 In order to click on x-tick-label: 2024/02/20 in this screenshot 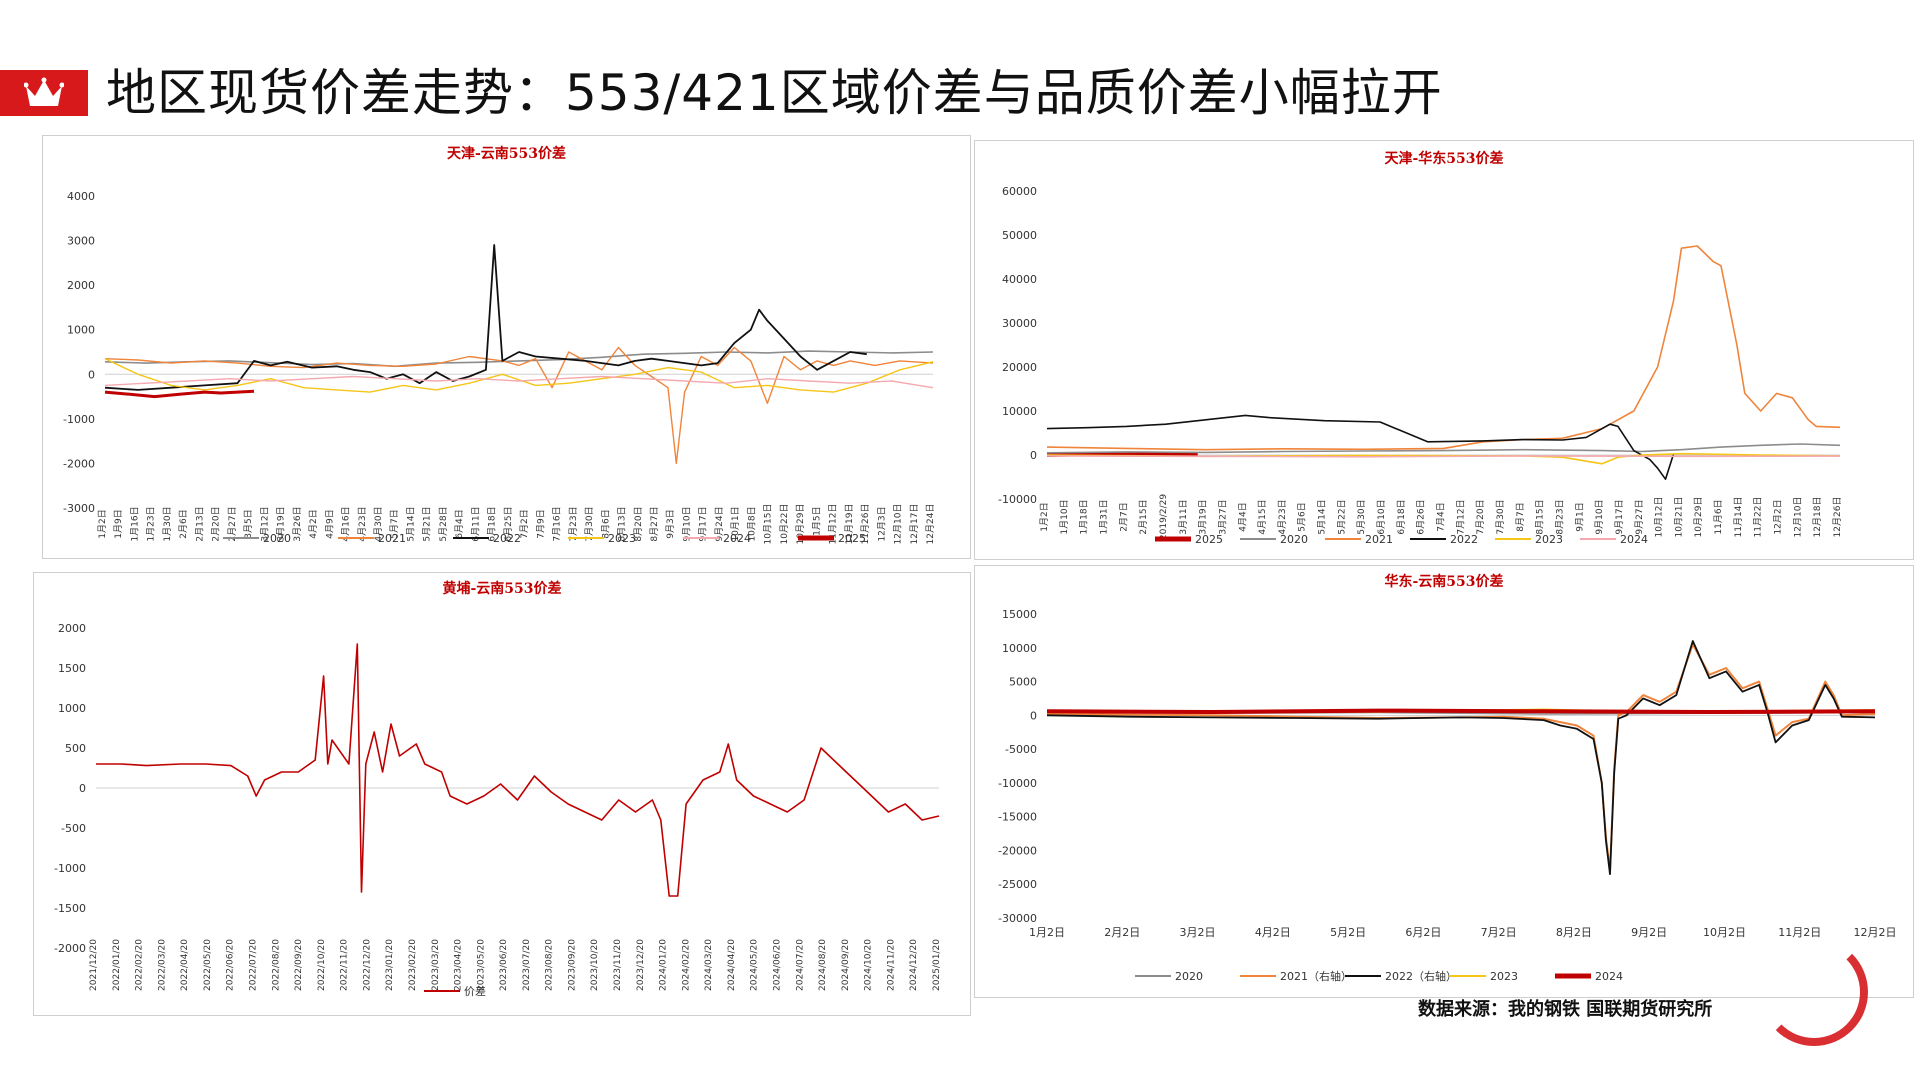, I will do `click(686, 965)`.